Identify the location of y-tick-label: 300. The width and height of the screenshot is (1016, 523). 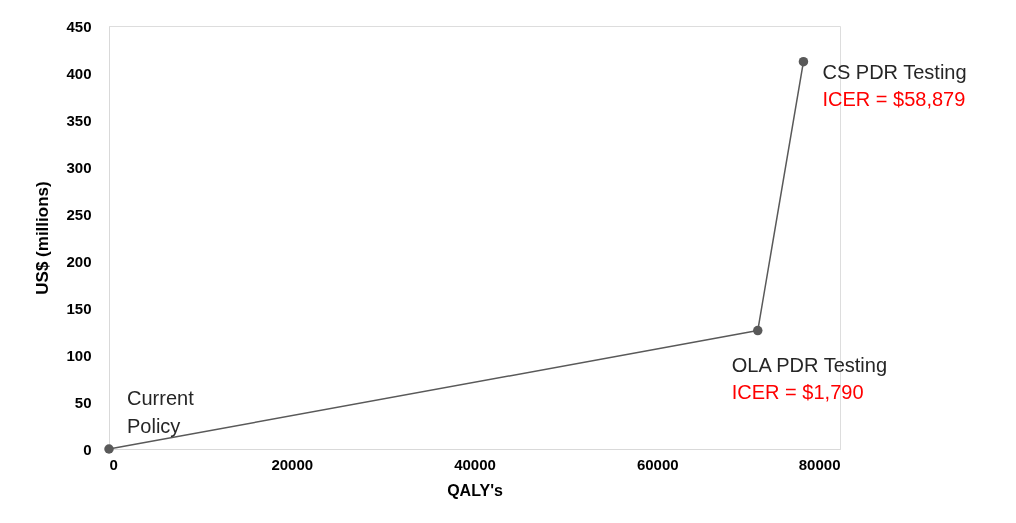
(79, 167).